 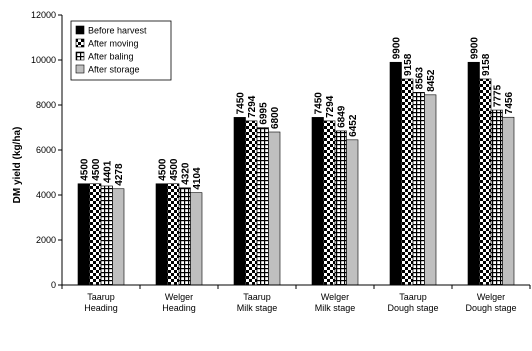 What do you see at coordinates (275, 117) in the screenshot?
I see `value-label: 6800` at bounding box center [275, 117].